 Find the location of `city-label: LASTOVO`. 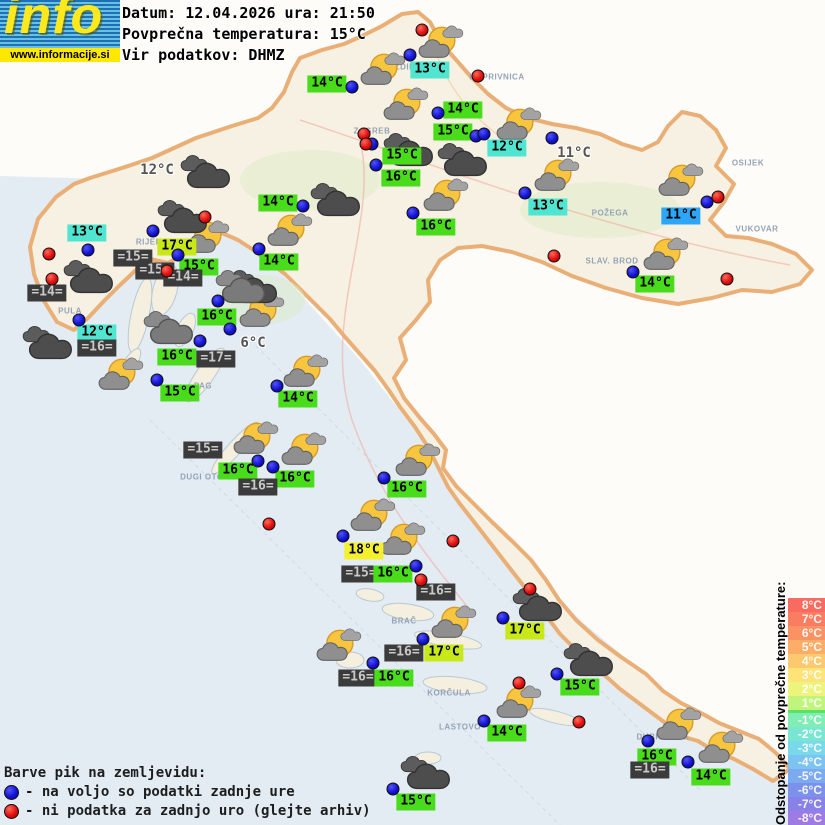

city-label: LASTOVO is located at coordinates (460, 727).